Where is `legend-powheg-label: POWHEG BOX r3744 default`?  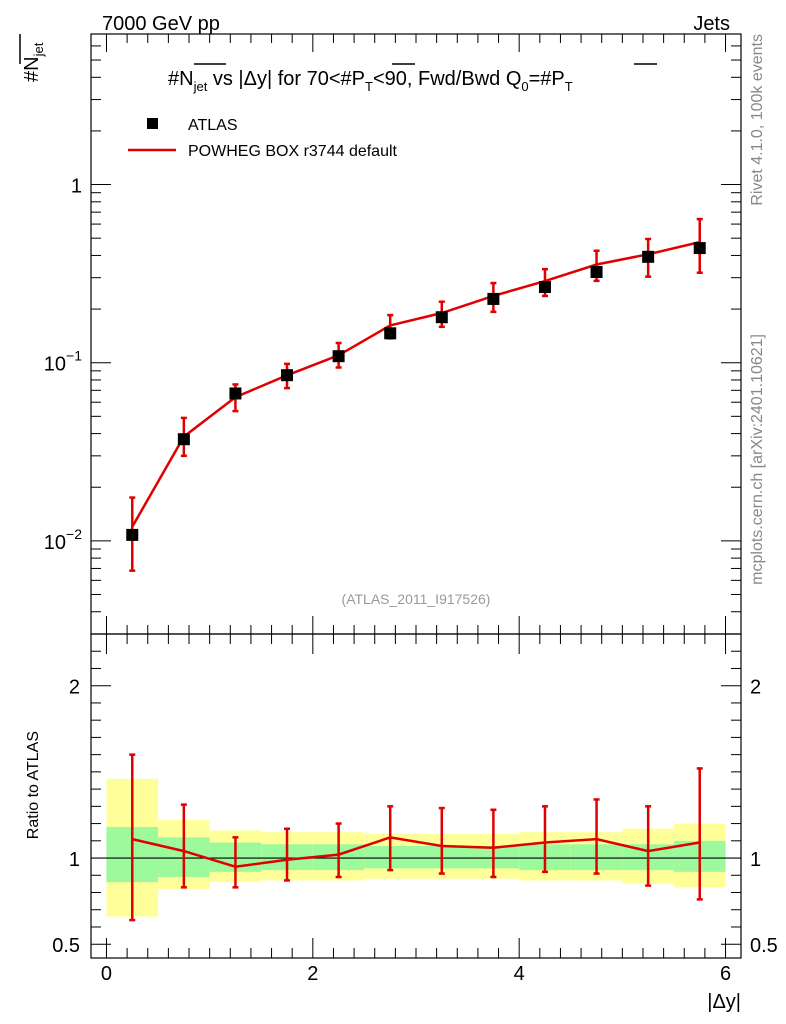
legend-powheg-label: POWHEG BOX r3744 default is located at coordinates (293, 151).